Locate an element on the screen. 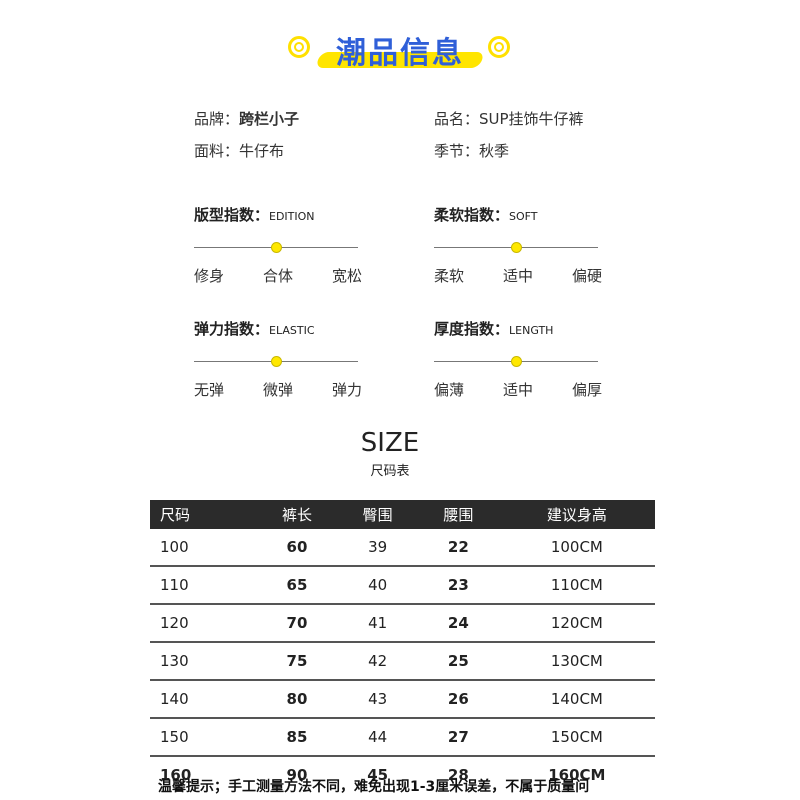 This screenshot has width=800, height=800. column-header: 裤长 is located at coordinates (297, 514).